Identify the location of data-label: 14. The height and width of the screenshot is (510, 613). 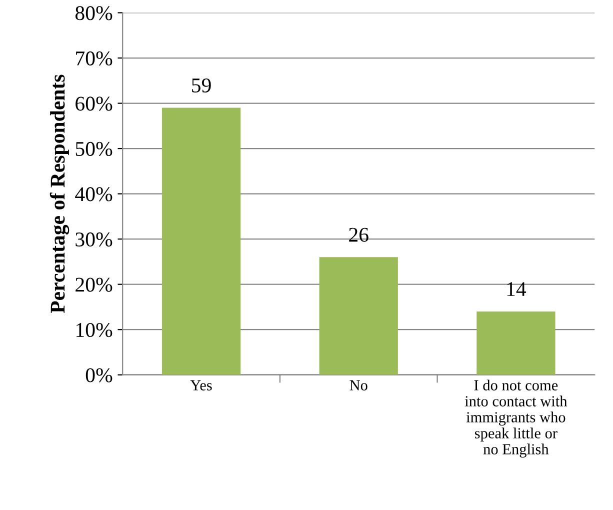
(516, 289).